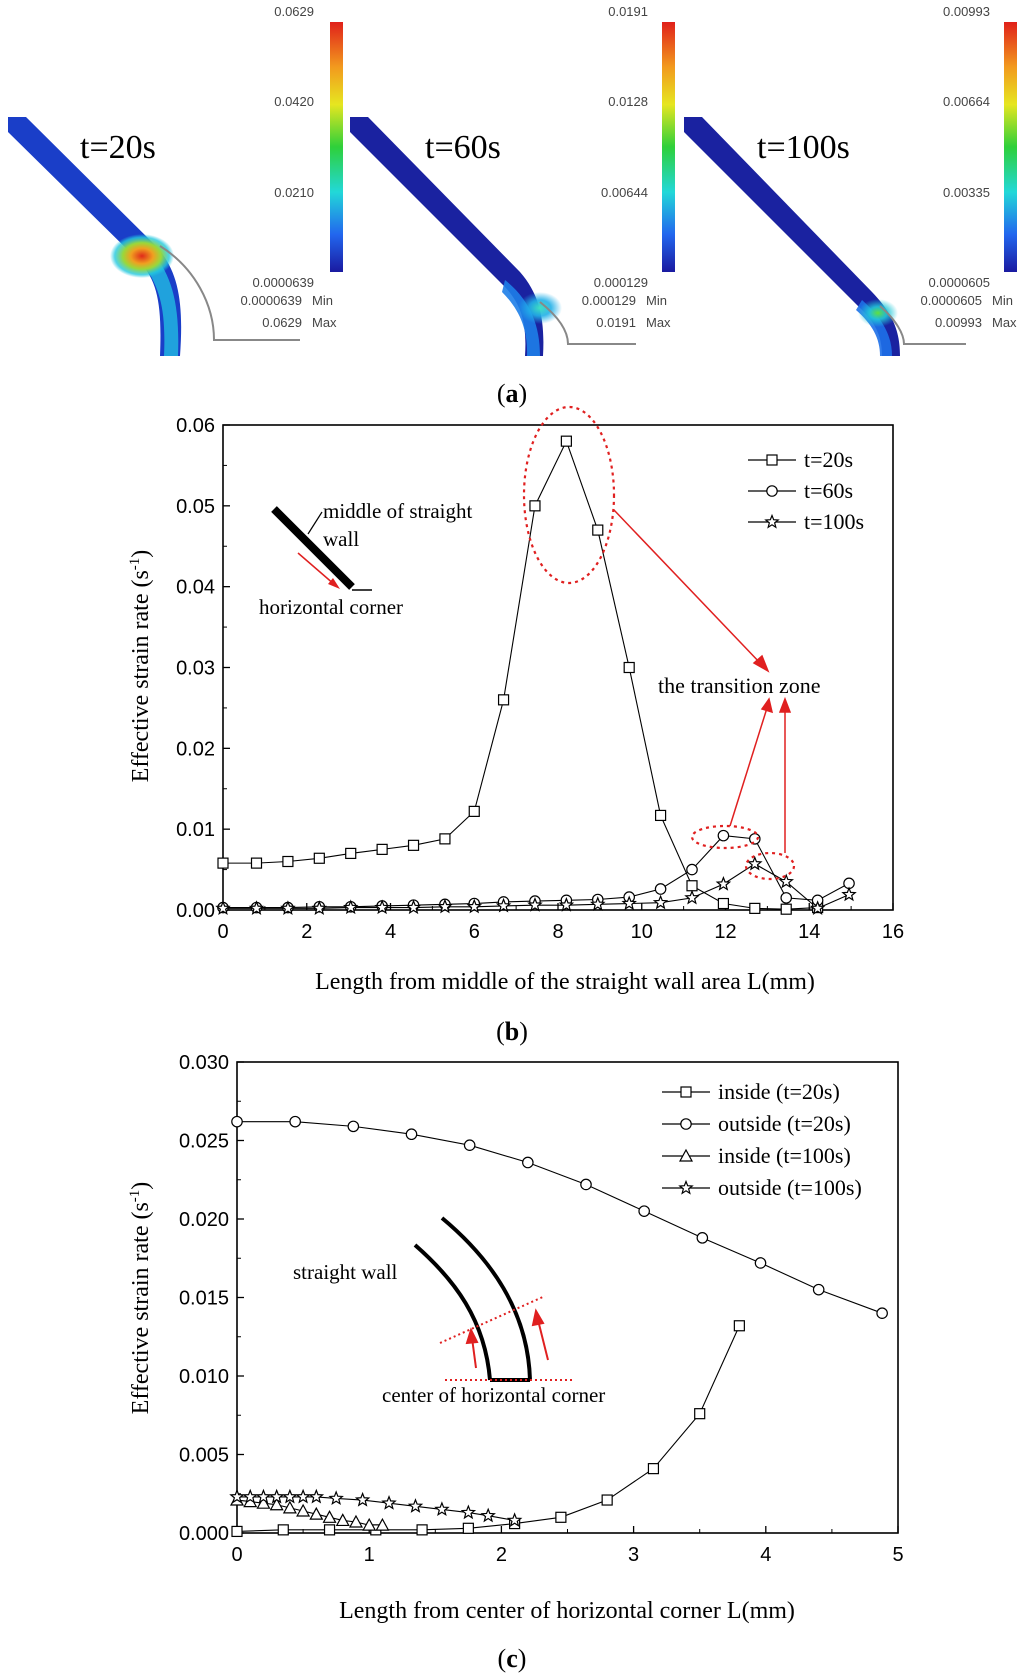  What do you see at coordinates (767, 705) in the screenshot?
I see `arrowhead` at bounding box center [767, 705].